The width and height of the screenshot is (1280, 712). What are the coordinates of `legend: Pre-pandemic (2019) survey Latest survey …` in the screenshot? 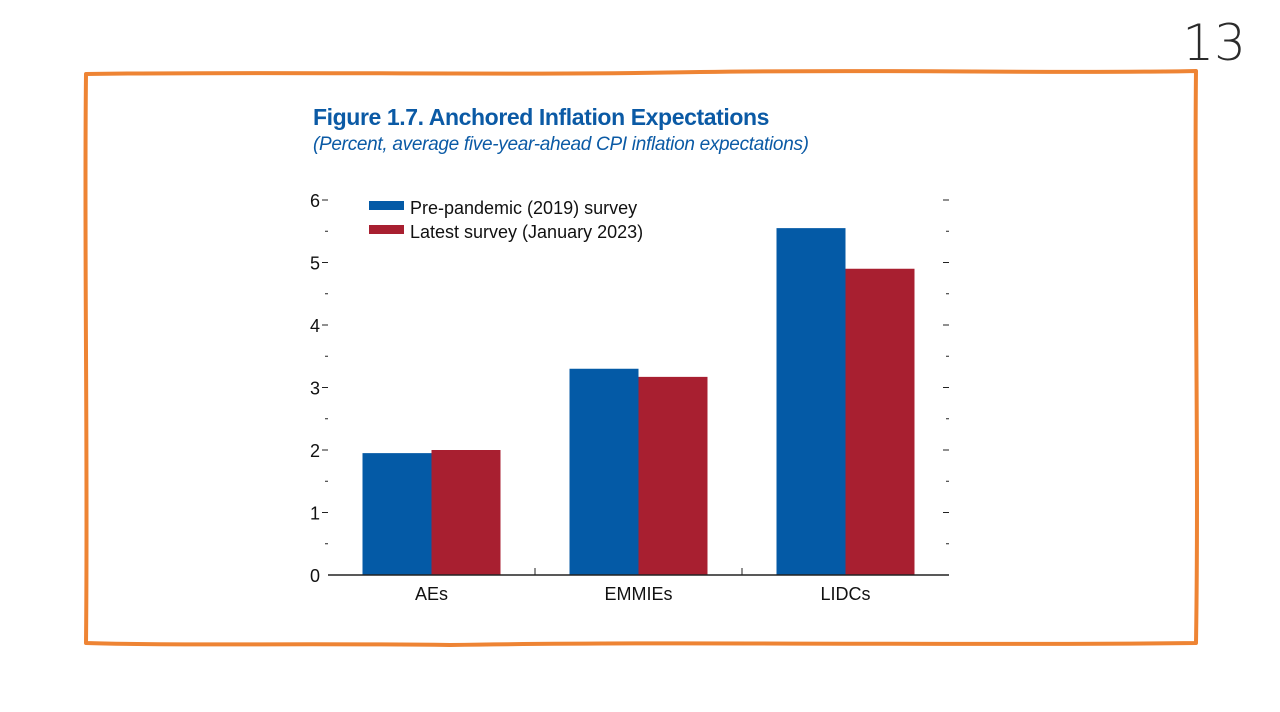 It's located at (506, 220).